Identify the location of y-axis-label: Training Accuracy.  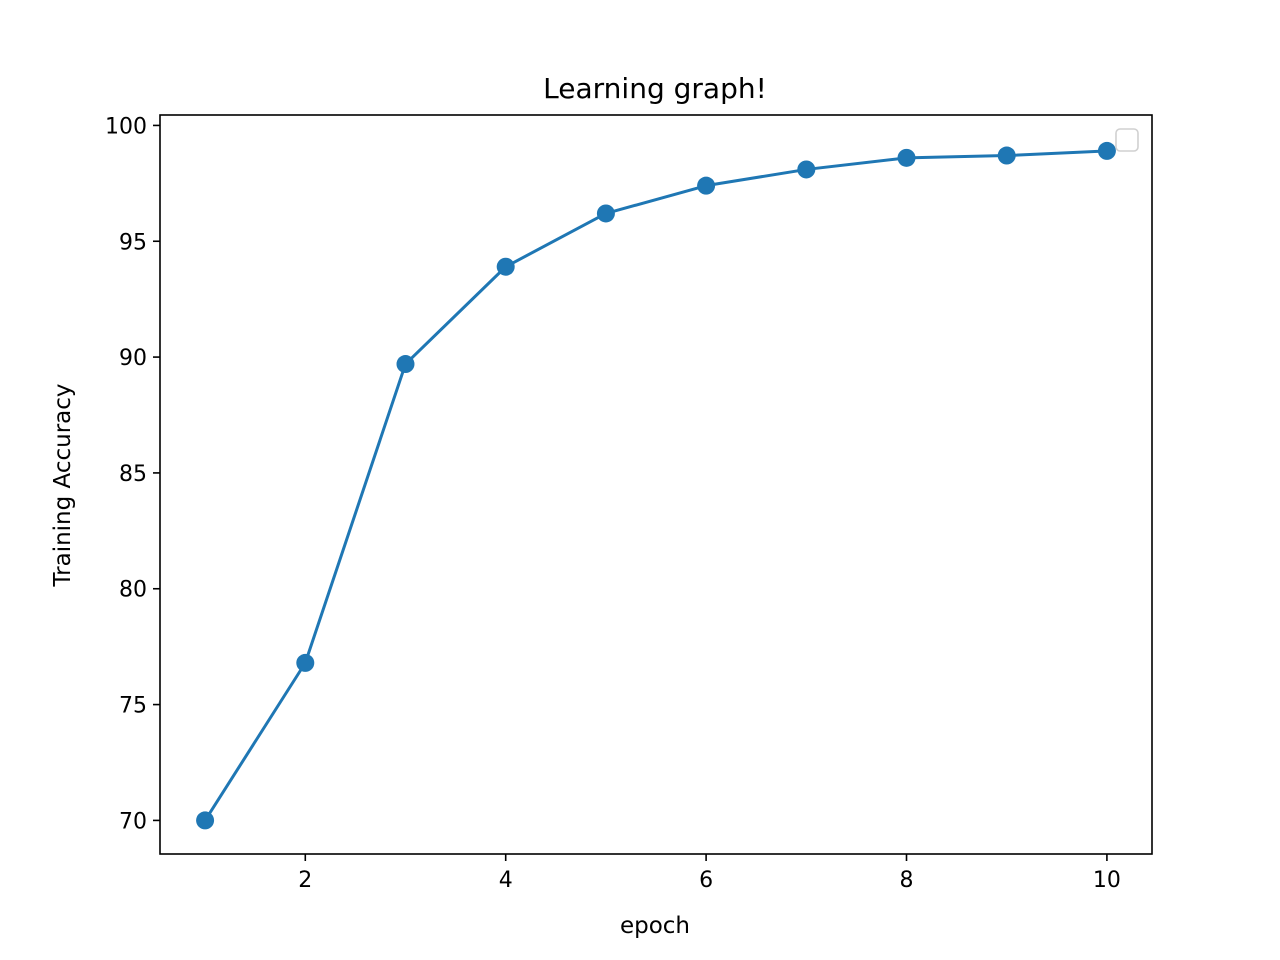
(63, 485).